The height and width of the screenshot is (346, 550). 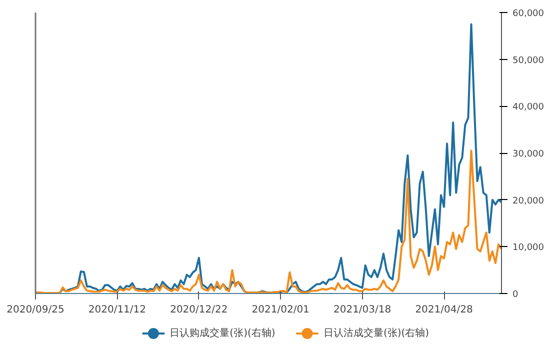 What do you see at coordinates (528, 61) in the screenshot?
I see `y2-tick-label: 50,000` at bounding box center [528, 61].